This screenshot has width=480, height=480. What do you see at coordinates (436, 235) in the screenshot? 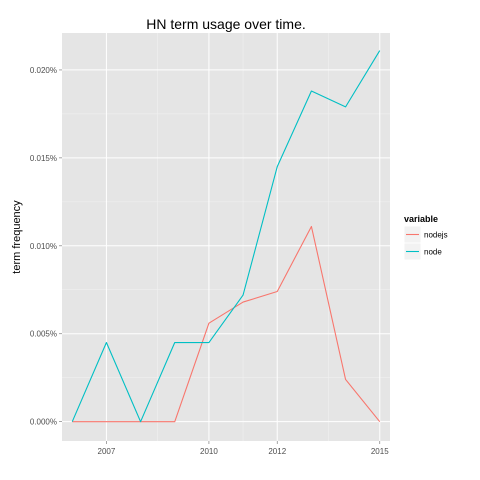
I see `legend-label-nodejs: nodejs` at bounding box center [436, 235].